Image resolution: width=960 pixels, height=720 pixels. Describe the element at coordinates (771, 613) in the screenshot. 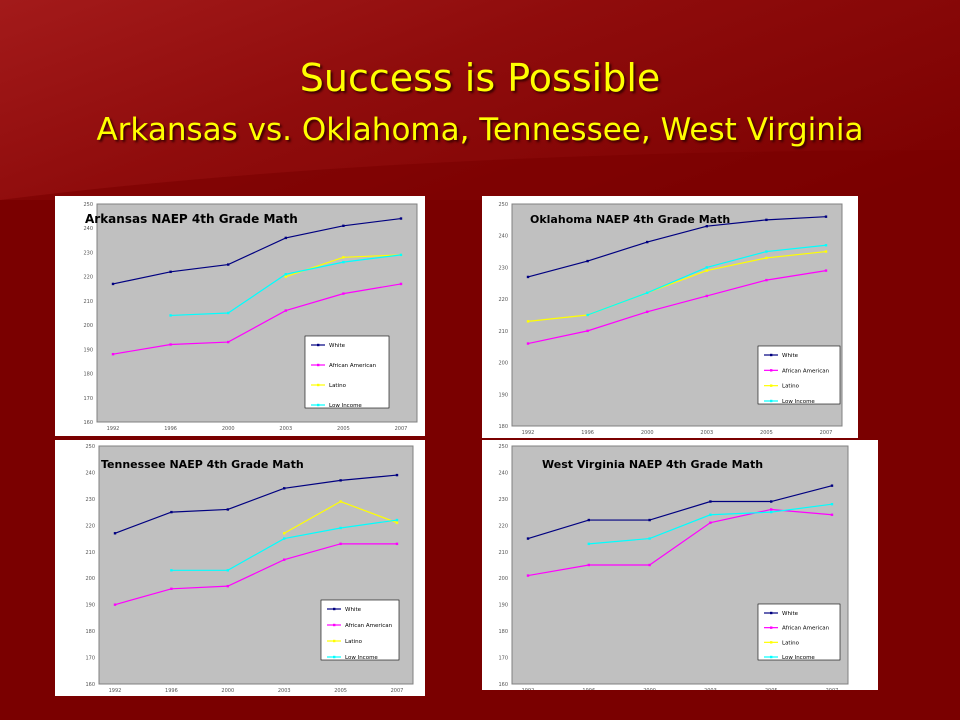

I see `legend-marker-white` at that location.